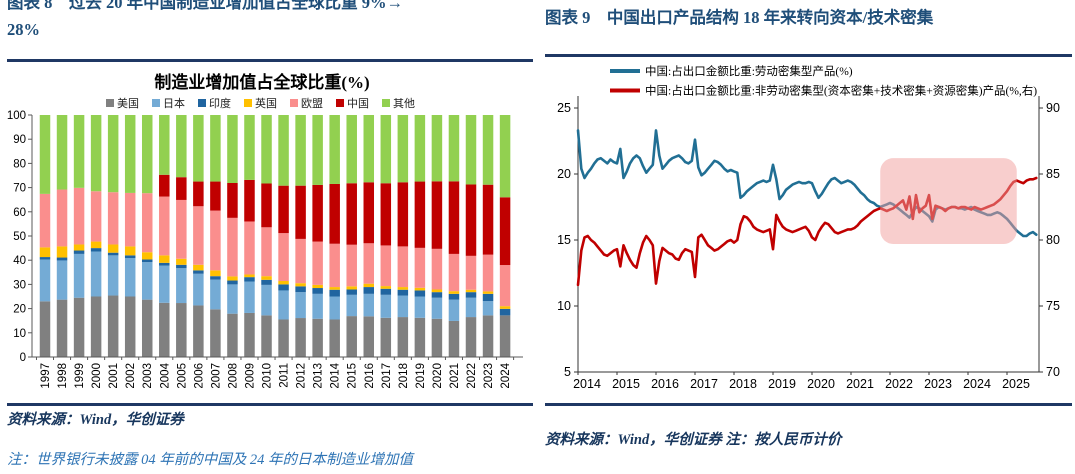 The height and width of the screenshot is (474, 1075). I want to click on legend-item: 日本, so click(168, 103).